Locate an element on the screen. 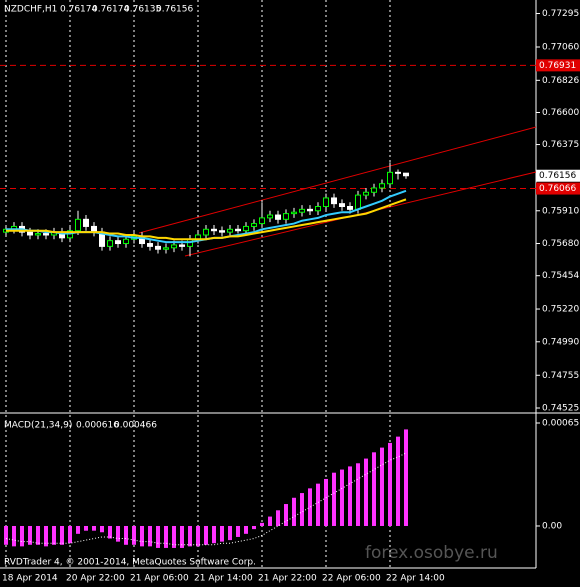 This screenshot has width=580, height=587. signal-line is located at coordinates (206, 499).